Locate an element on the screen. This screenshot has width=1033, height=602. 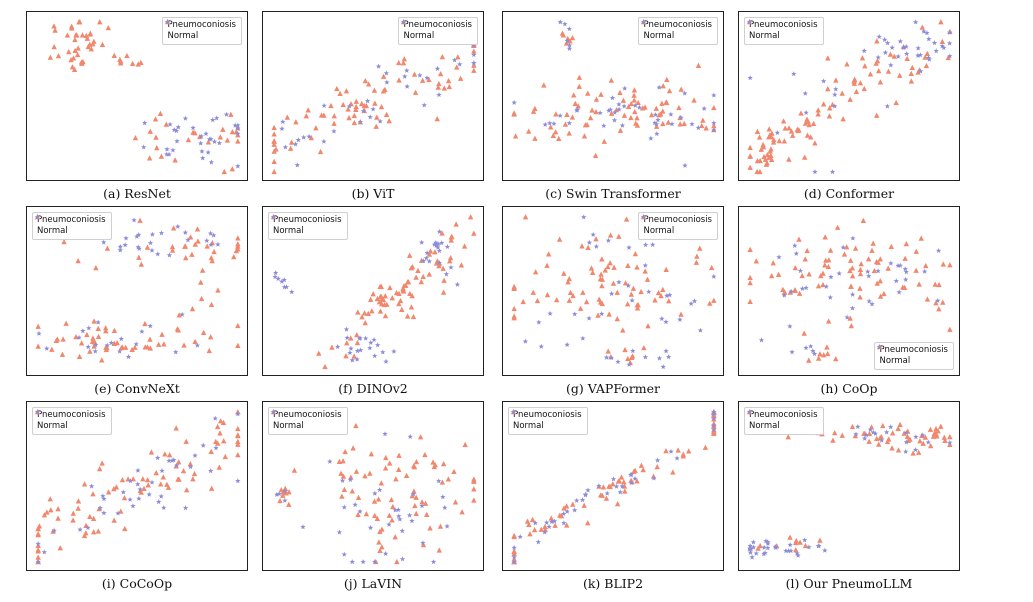
legend-entry-pneumo: Pneumoconiosis is located at coordinates (306, 415).